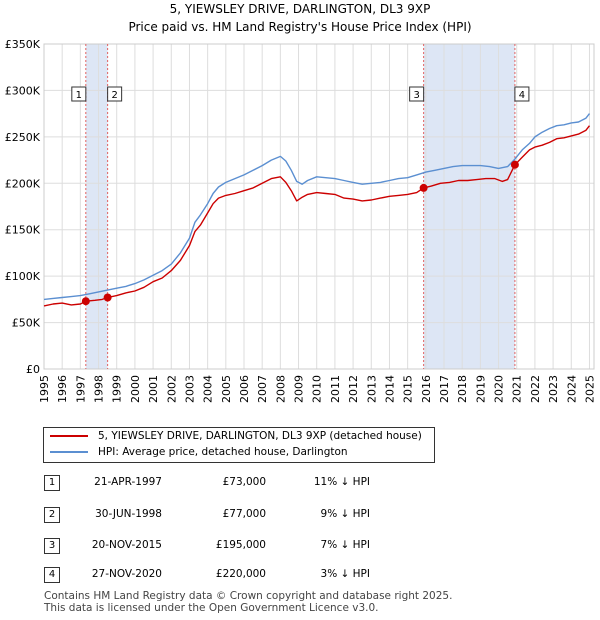 This screenshot has width=600, height=620. Describe the element at coordinates (371, 389) in the screenshot. I see `x-tick-label: 2013` at that location.